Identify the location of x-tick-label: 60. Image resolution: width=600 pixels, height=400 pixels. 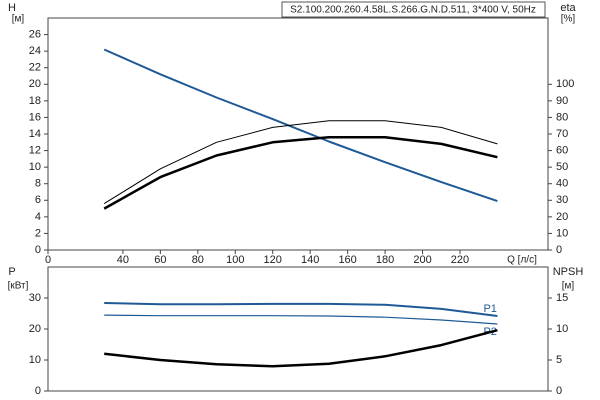
(160, 260).